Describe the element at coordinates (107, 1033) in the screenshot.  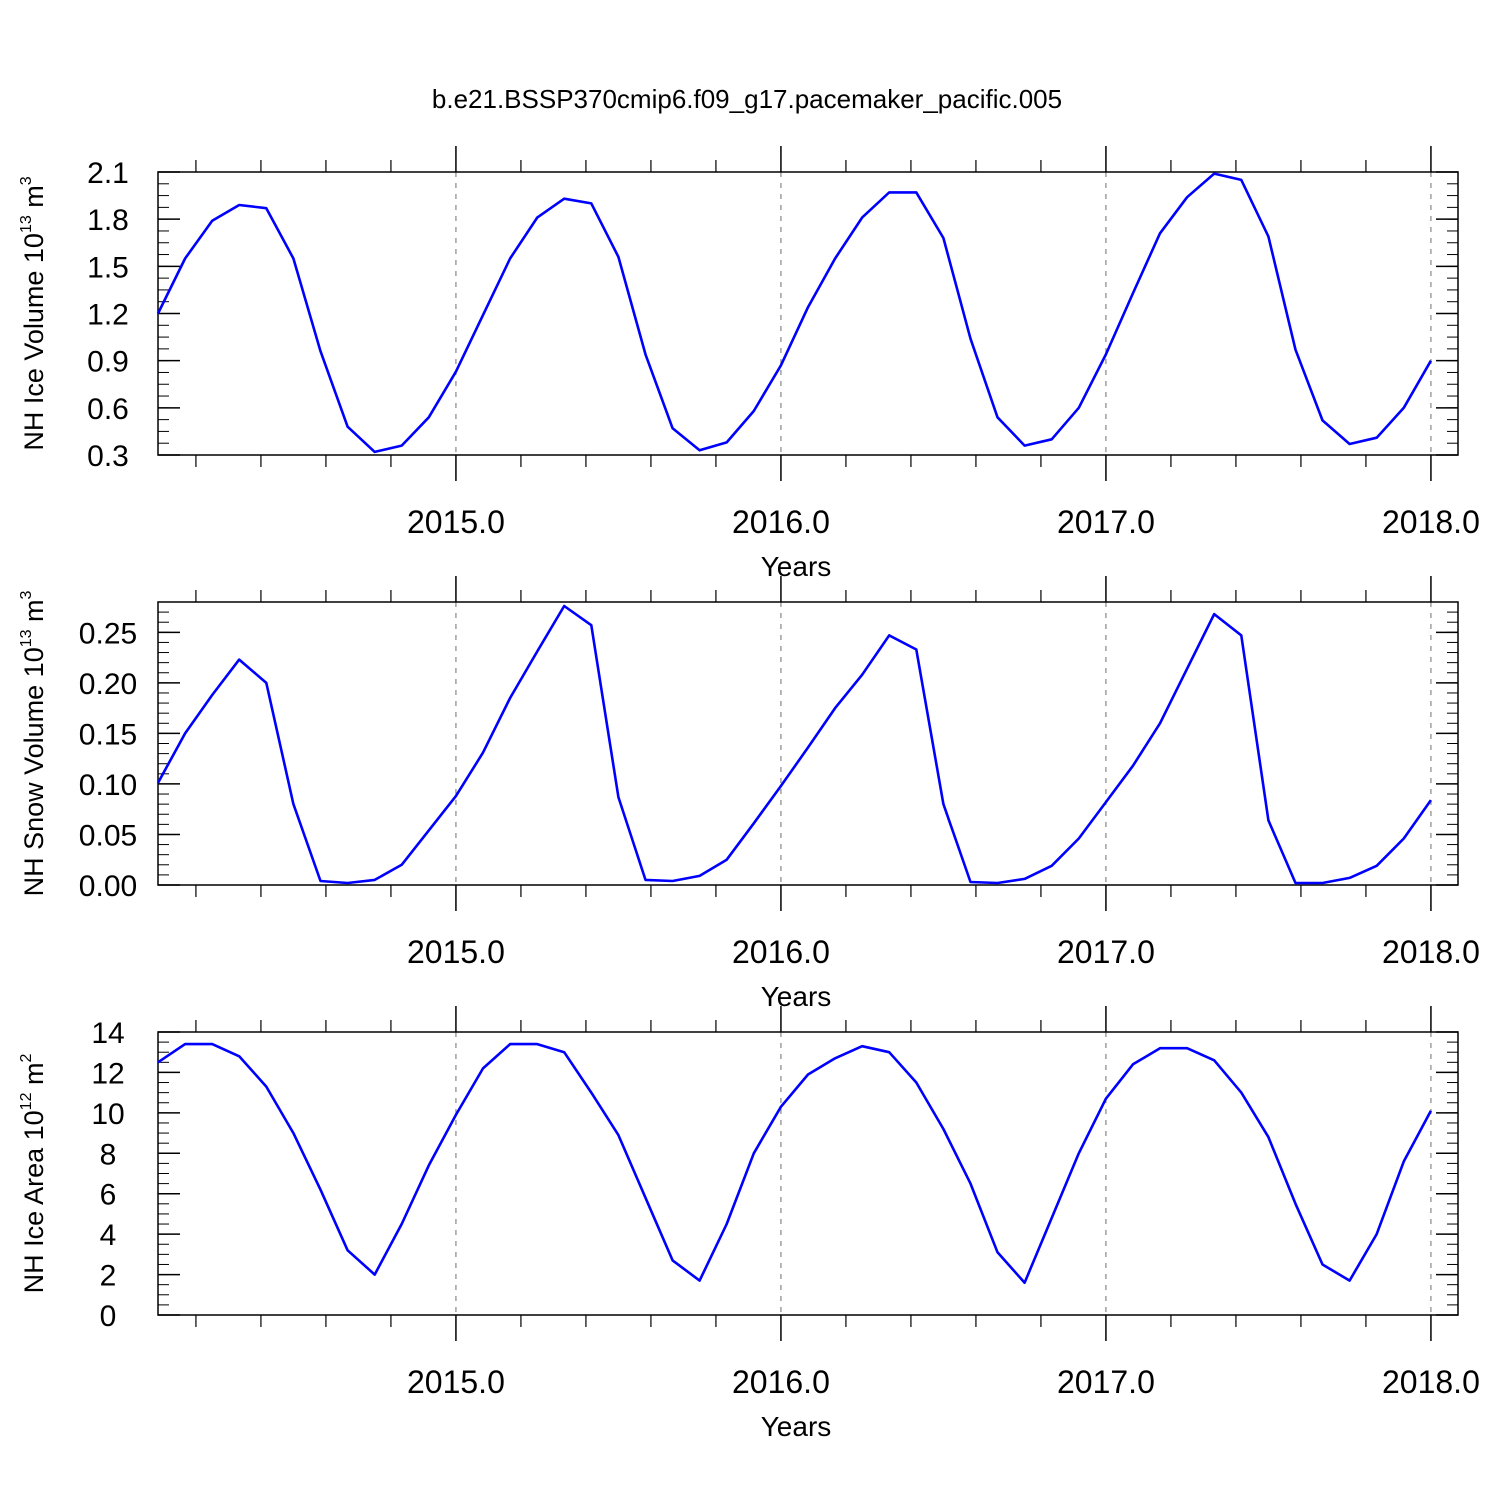
I see `panel-3-y-tick-label: 14` at that location.